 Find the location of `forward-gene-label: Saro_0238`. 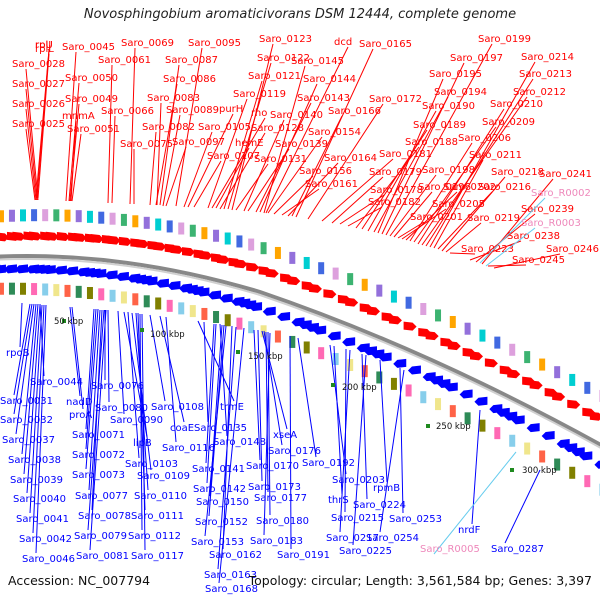

forward-gene-label: Saro_0238 is located at coordinates (533, 236).